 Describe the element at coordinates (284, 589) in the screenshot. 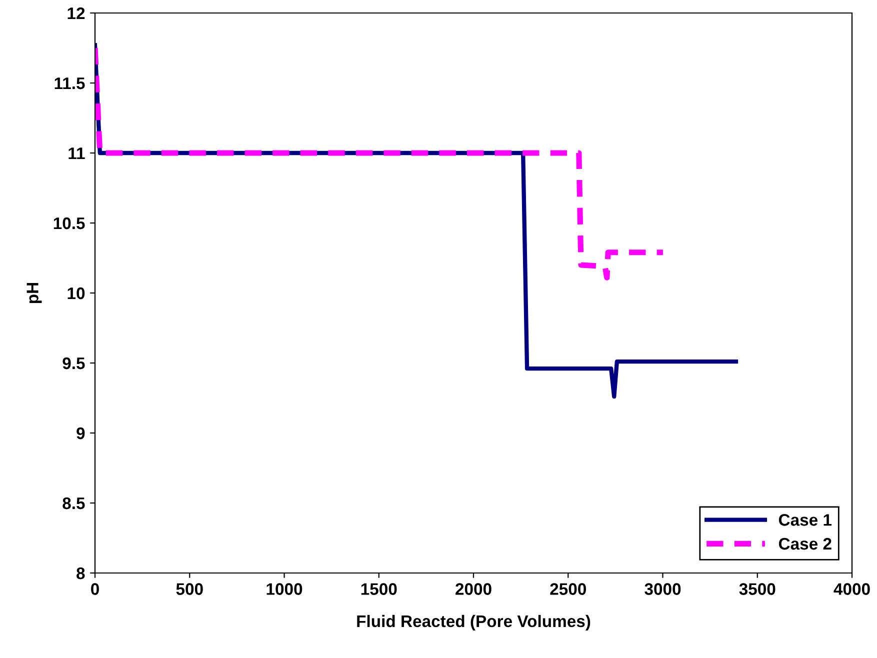

I see `x-tick-label: 1000` at that location.